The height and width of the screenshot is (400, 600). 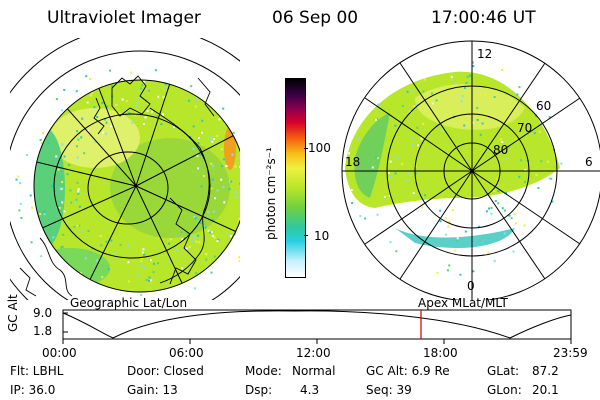 I want to click on glat-value: 87.2, so click(x=545, y=371).